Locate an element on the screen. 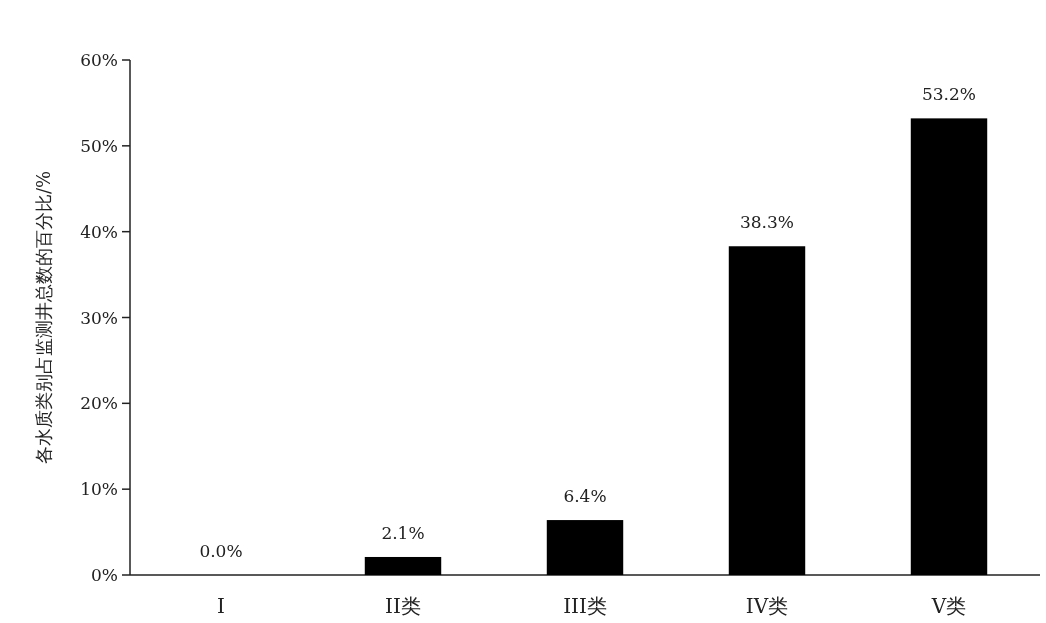 The image size is (1046, 623). x-tick-label: I is located at coordinates (221, 606).